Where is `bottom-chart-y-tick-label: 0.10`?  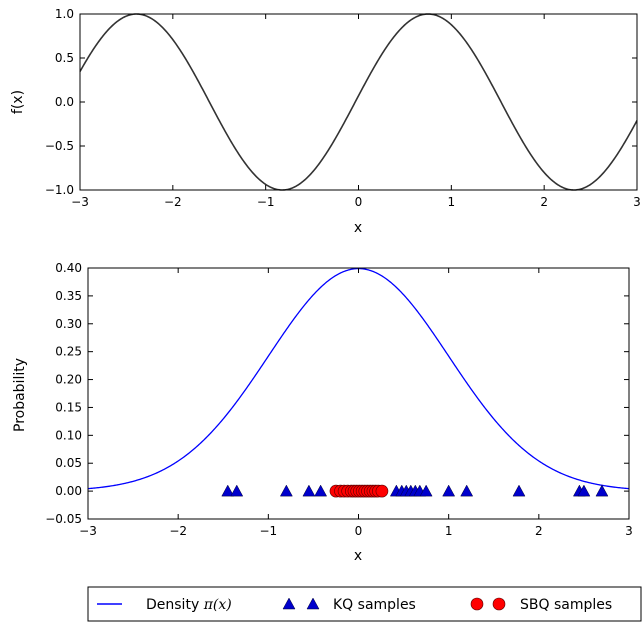 bottom-chart-y-tick-label: 0.10 is located at coordinates (68, 435).